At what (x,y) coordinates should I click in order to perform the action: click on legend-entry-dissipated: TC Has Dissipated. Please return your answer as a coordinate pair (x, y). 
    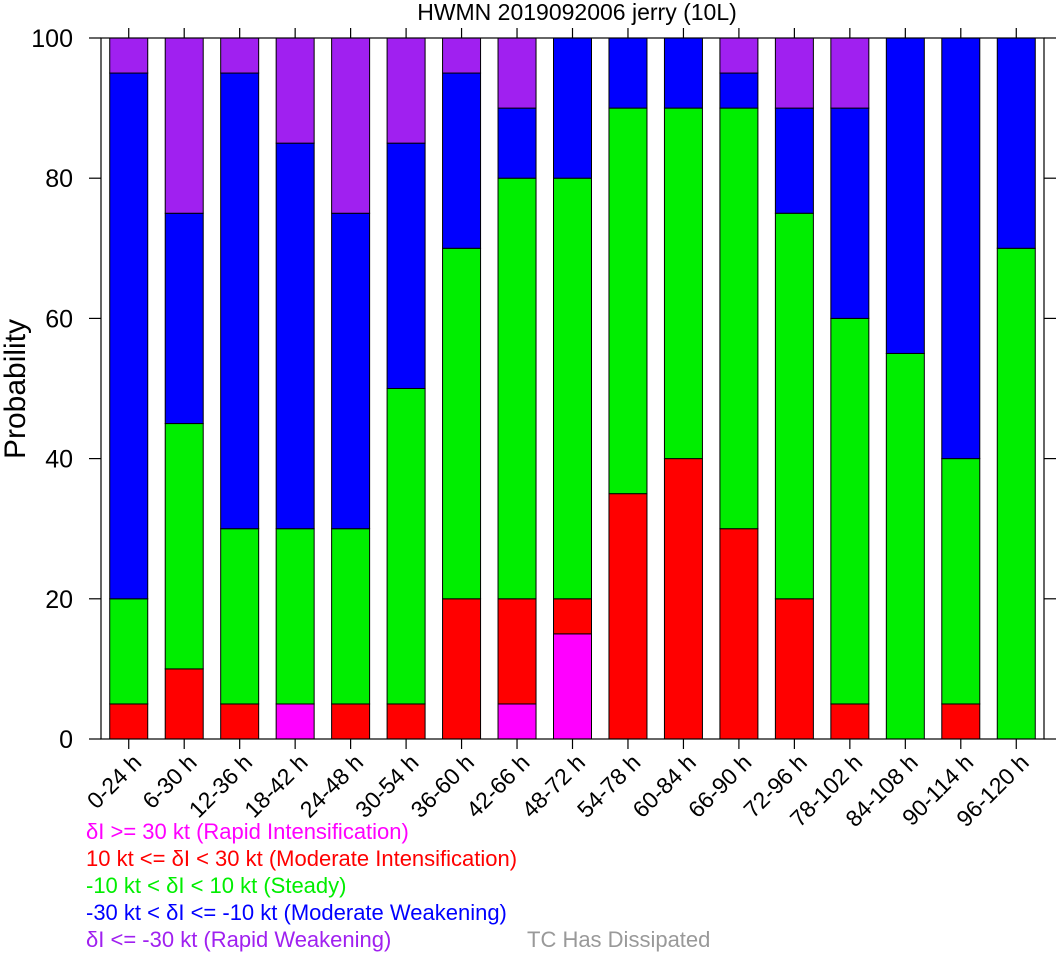
    Looking at the image, I should click on (619, 939).